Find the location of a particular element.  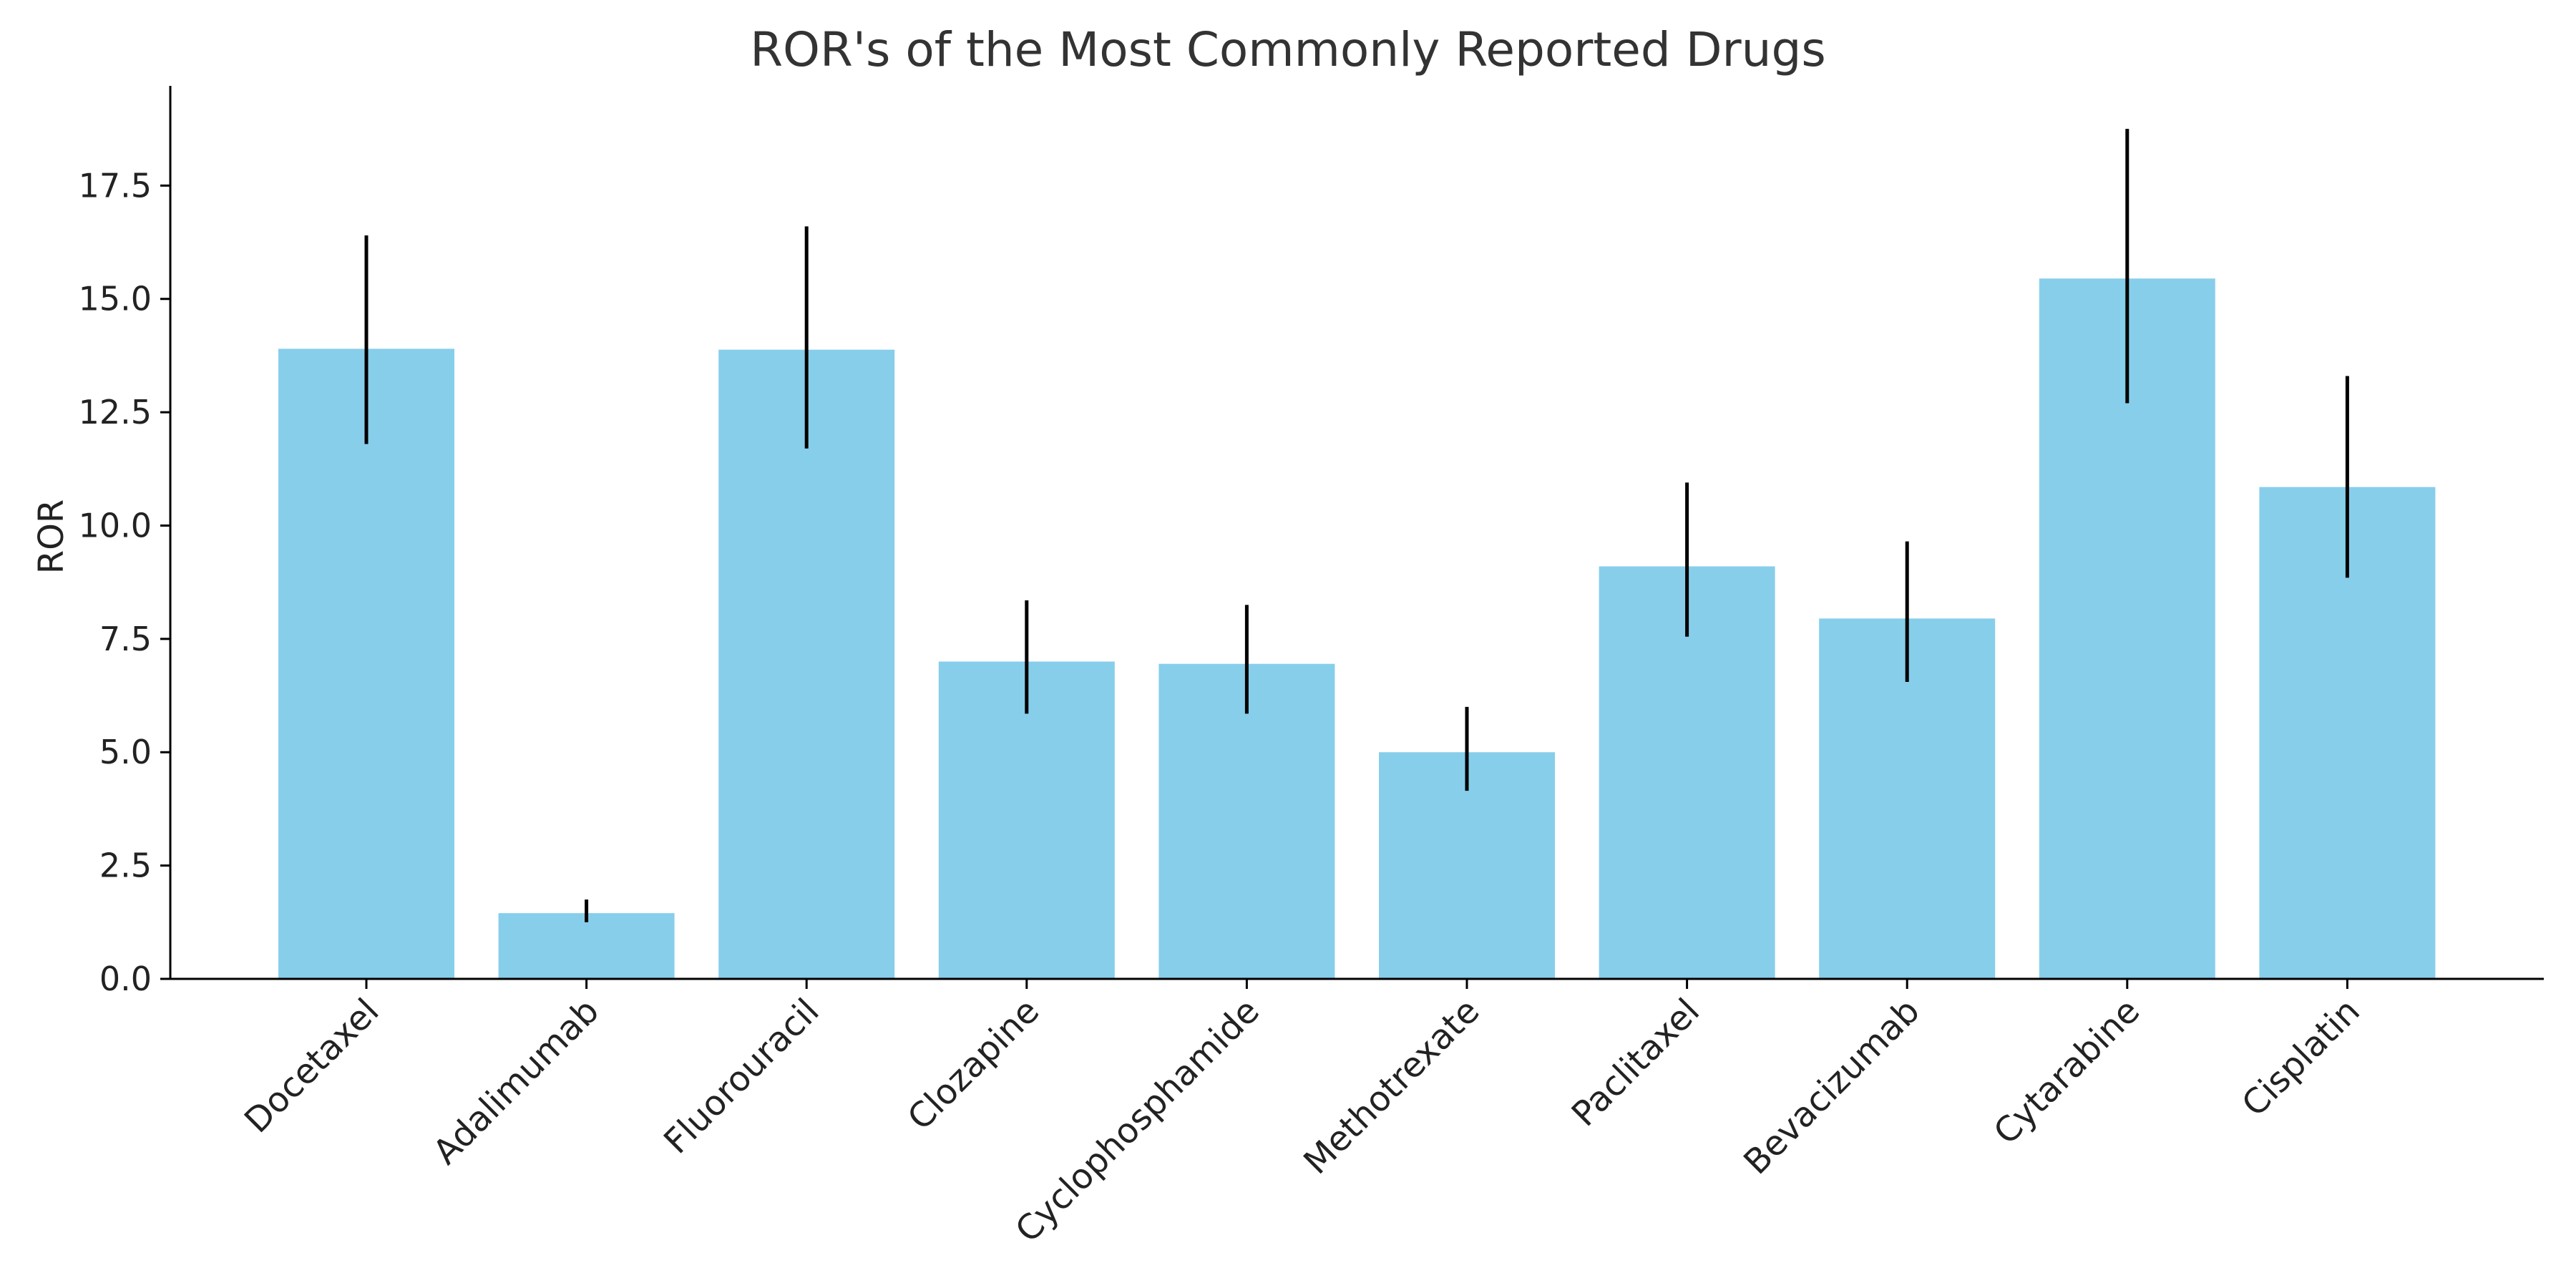

y-axis-label: ROR is located at coordinates (51, 536).